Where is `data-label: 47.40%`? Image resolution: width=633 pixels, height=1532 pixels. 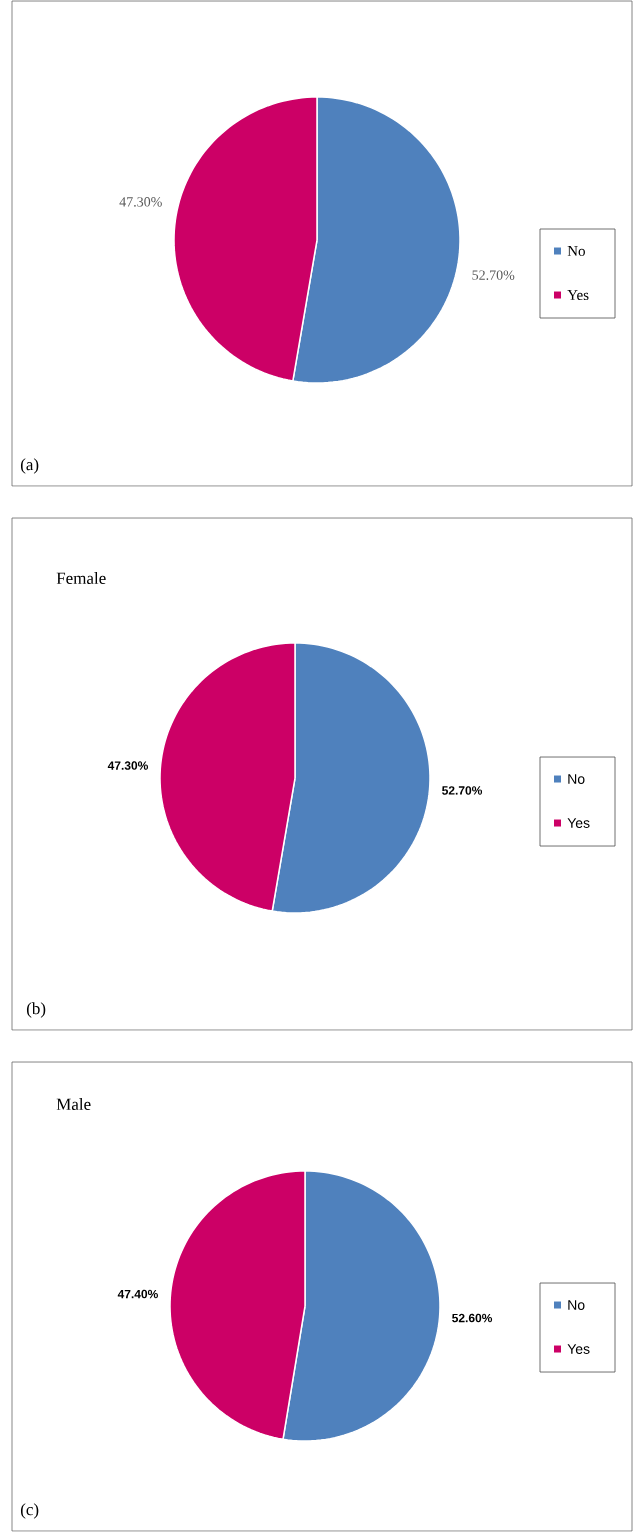
data-label: 47.40% is located at coordinates (137, 1294).